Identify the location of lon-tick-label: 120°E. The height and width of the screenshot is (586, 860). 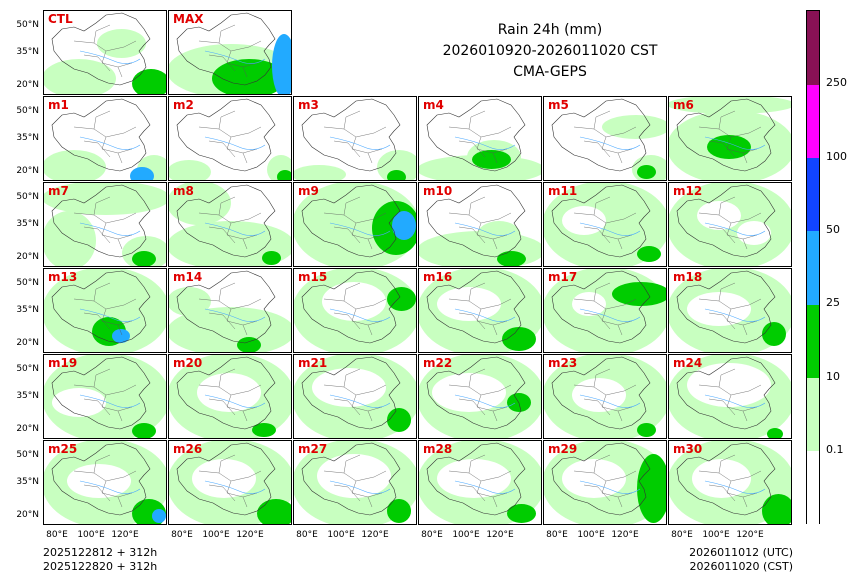
(250, 535).